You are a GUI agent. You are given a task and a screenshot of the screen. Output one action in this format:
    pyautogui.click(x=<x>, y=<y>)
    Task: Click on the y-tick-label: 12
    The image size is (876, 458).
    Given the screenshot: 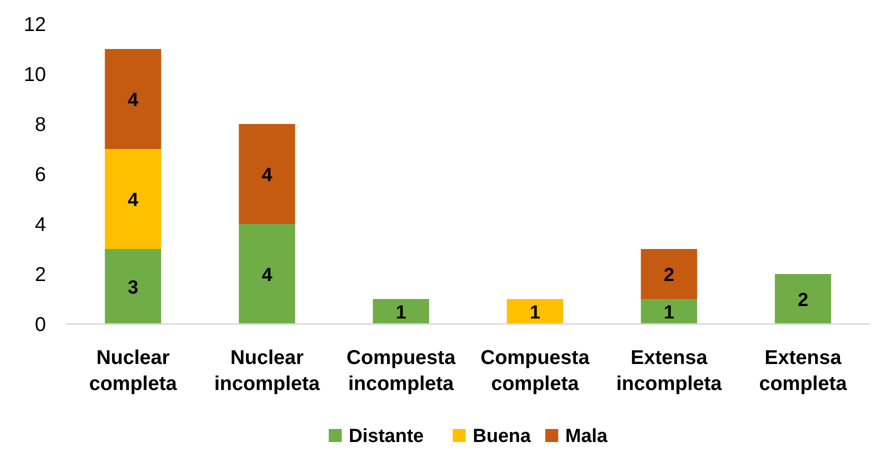 What is the action you would take?
    pyautogui.click(x=35, y=25)
    